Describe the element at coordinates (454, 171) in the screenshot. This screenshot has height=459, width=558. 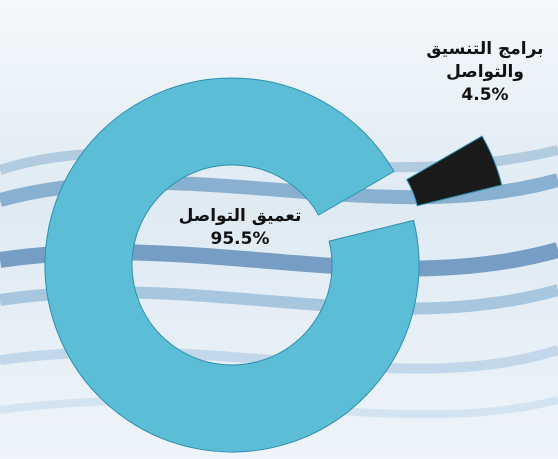
I see `slice` at that location.